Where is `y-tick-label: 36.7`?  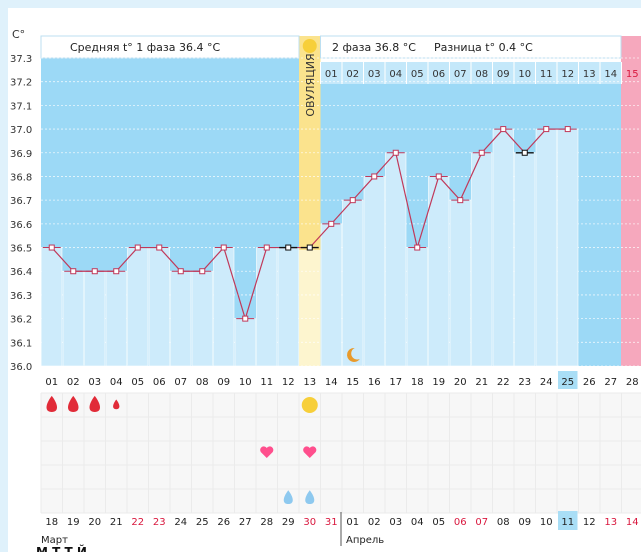
y-tick-label: 36.7 is located at coordinates (21, 201).